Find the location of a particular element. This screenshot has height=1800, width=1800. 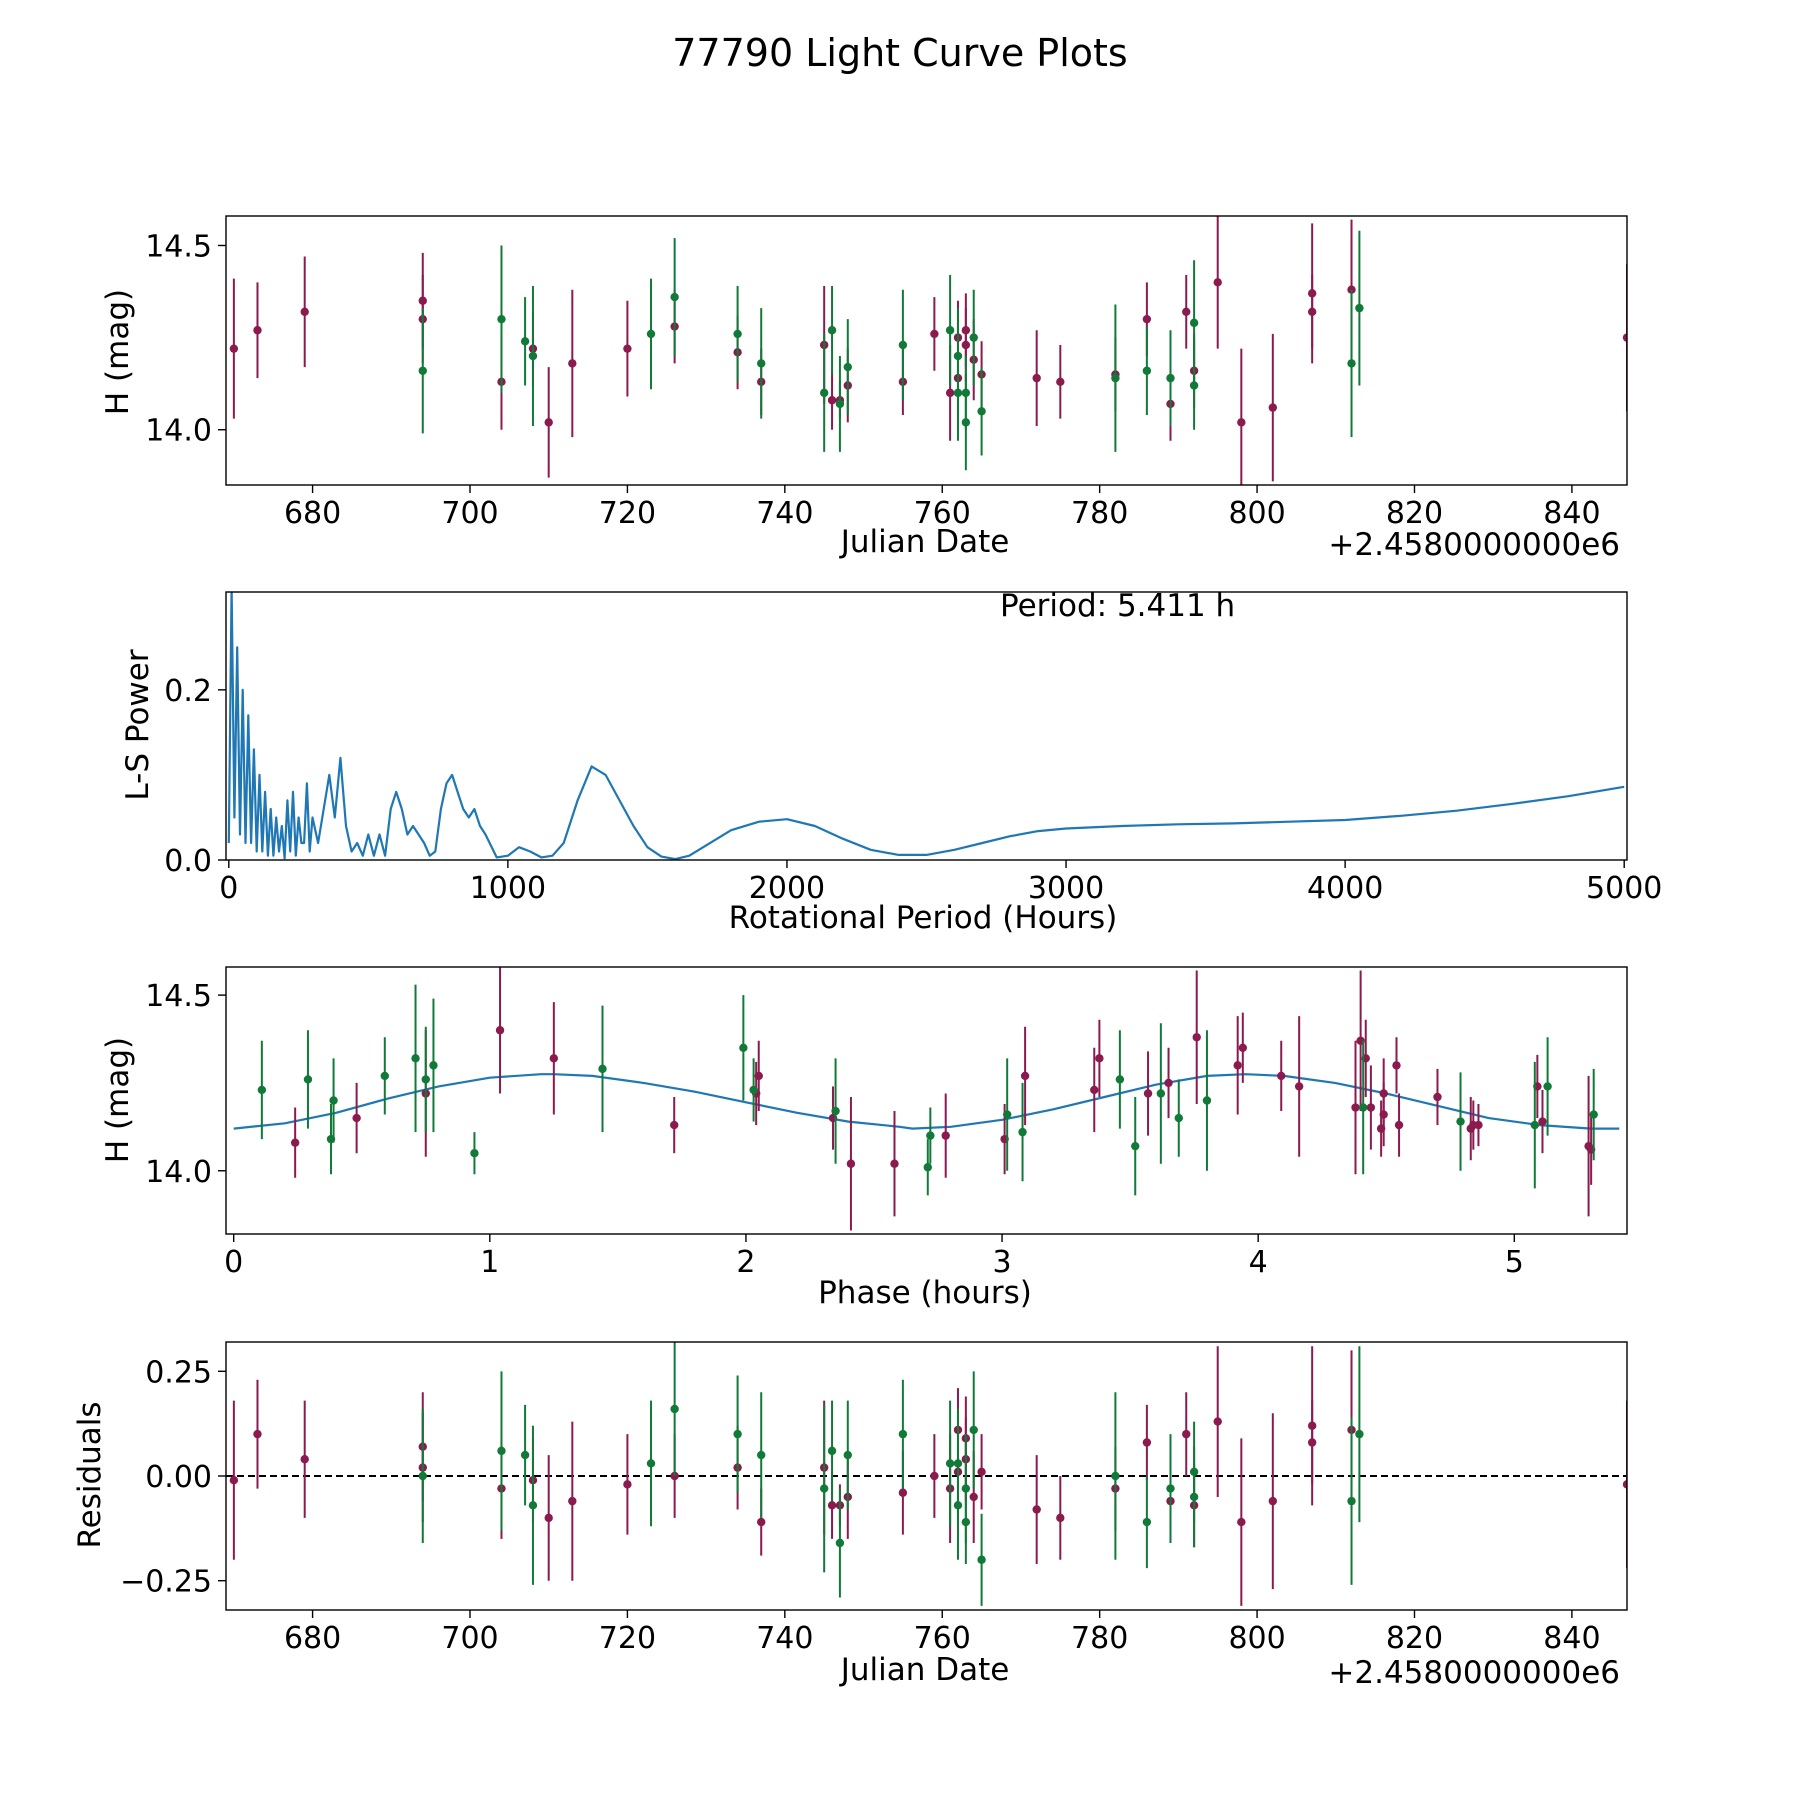

periodogram-xlabel: Rotational Period (Hours) is located at coordinates (923, 918).